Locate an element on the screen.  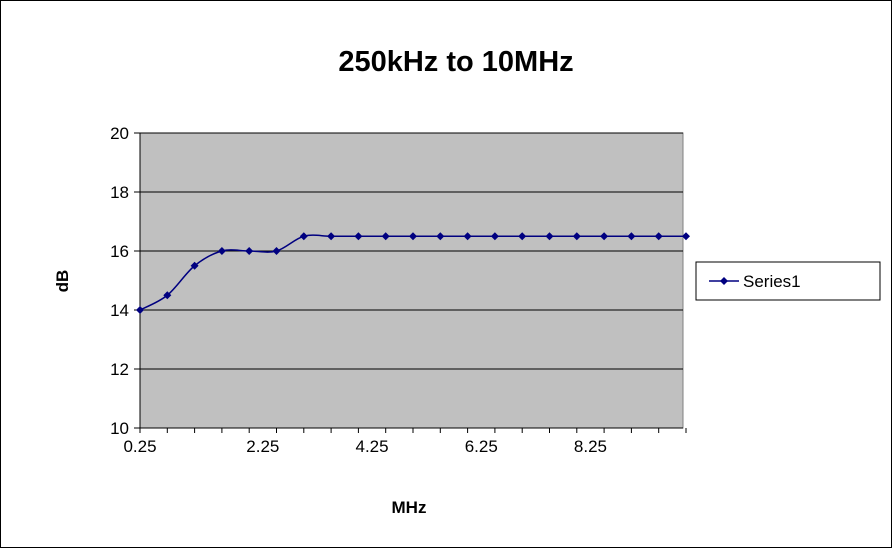
legend-label: Series1 is located at coordinates (772, 281).